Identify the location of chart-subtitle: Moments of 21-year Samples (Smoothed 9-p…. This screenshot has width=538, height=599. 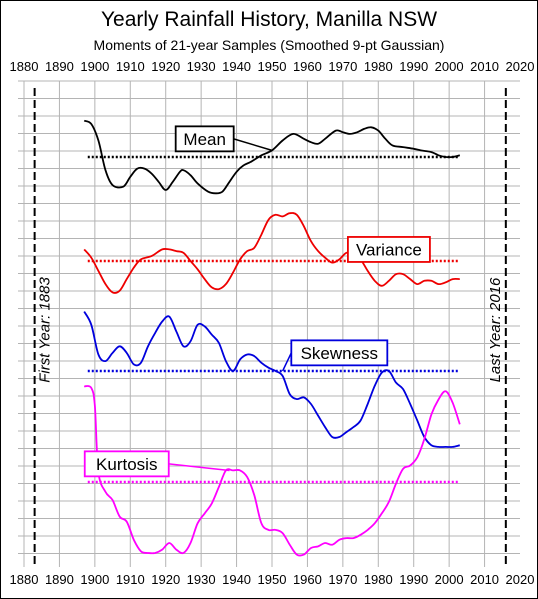
(269, 45).